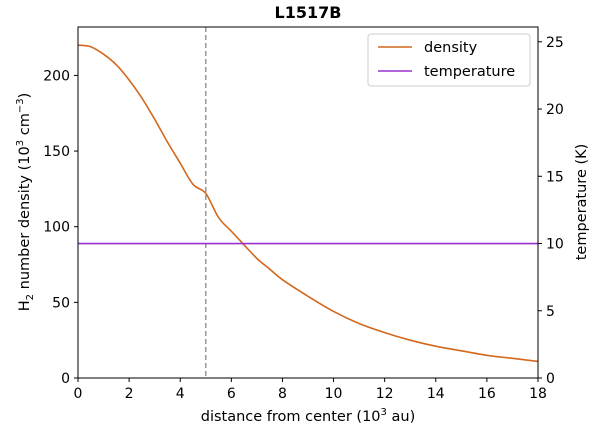 This screenshot has height=430, width=600. Describe the element at coordinates (436, 394) in the screenshot. I see `x-tick-label: 14` at that location.